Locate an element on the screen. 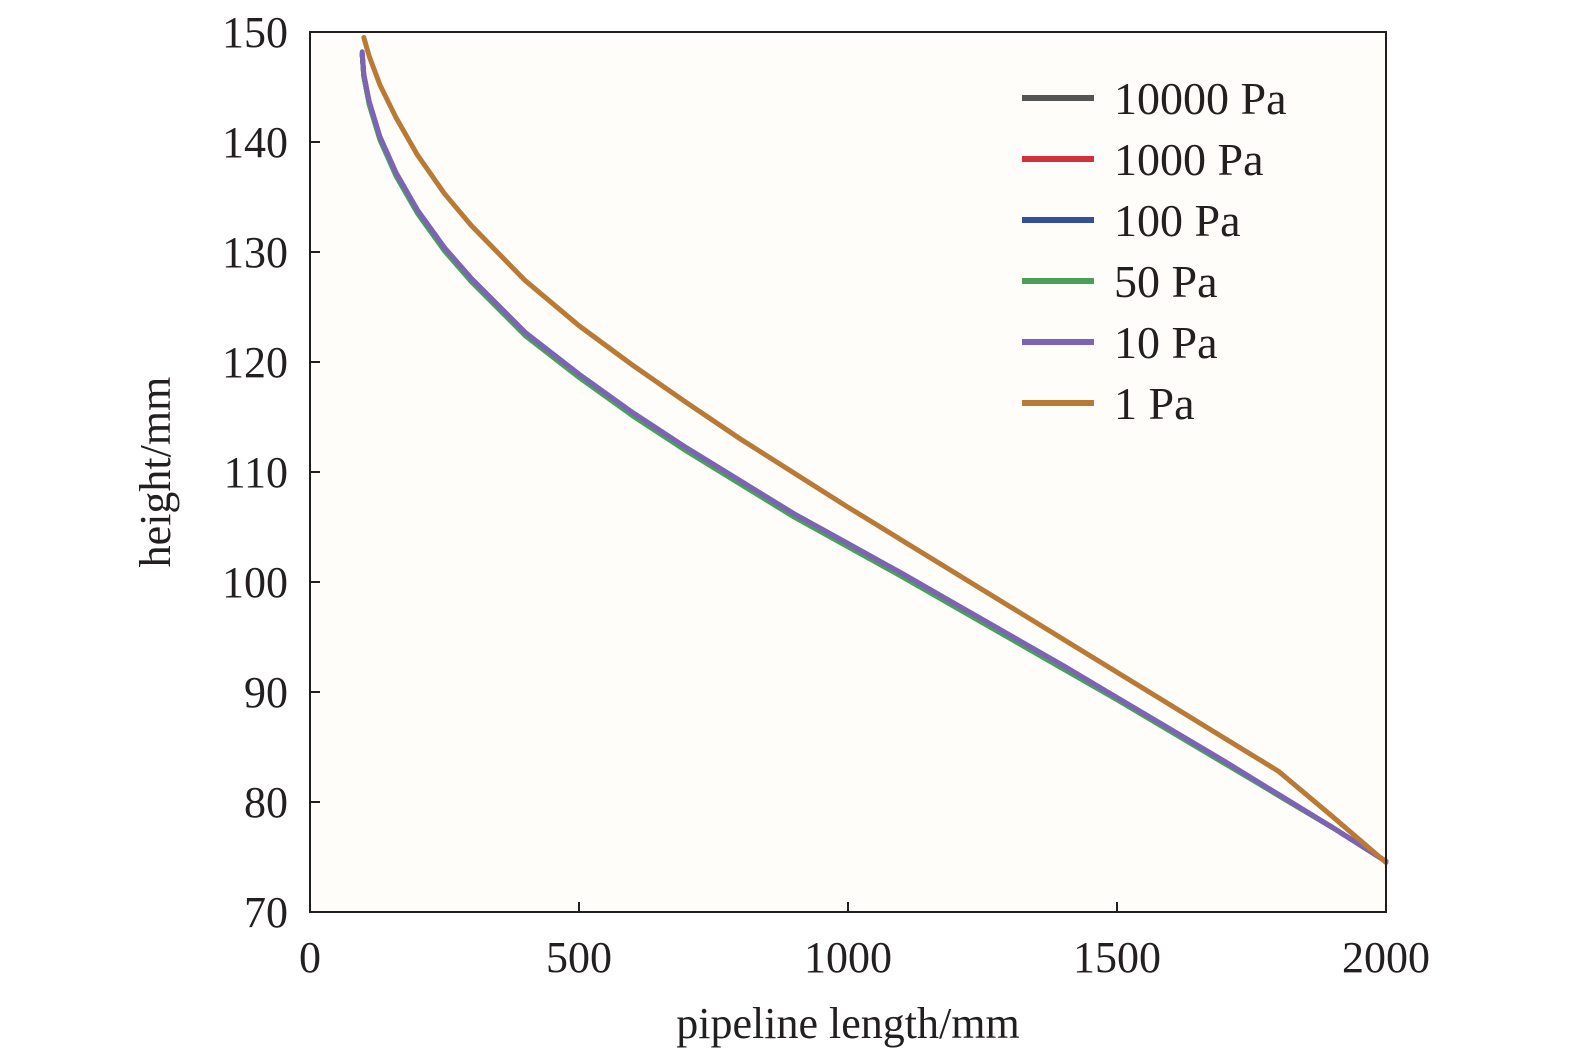 This screenshot has width=1575, height=1061. x-axis-title: pipeline length/mm is located at coordinates (847, 1023).